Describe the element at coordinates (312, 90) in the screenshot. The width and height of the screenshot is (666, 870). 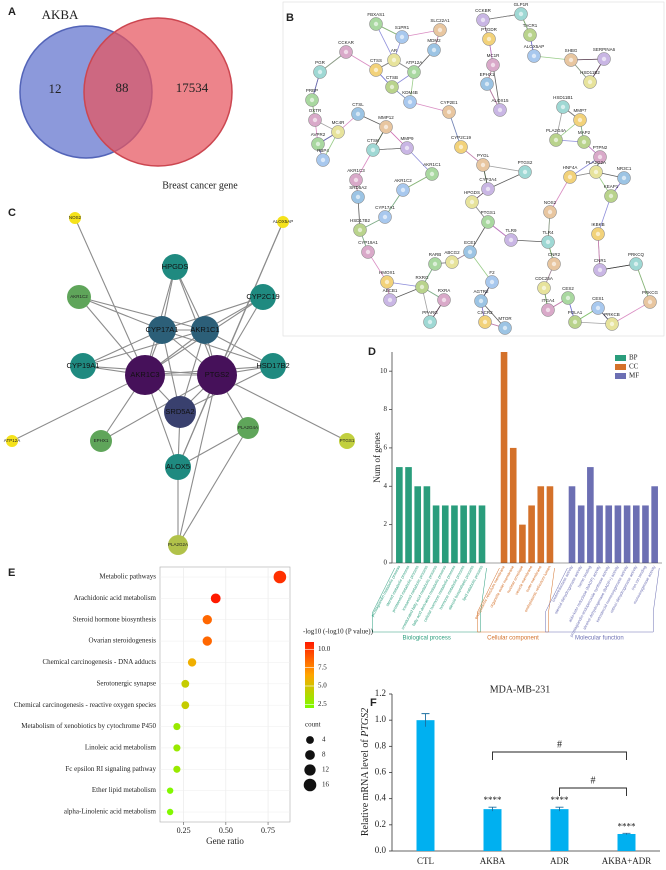
I see `network-node-label: PREP` at that location.